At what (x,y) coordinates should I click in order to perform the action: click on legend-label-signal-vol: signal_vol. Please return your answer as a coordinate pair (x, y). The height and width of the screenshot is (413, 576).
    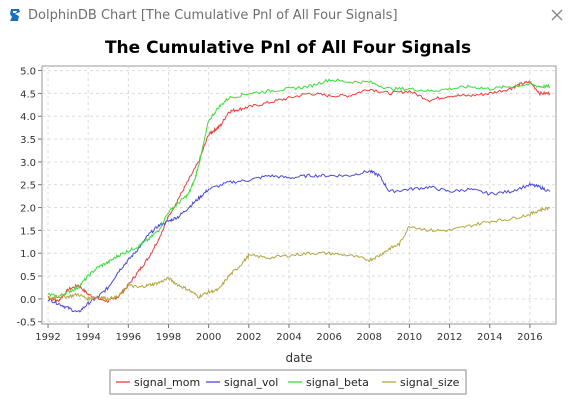
    Looking at the image, I should click on (251, 382).